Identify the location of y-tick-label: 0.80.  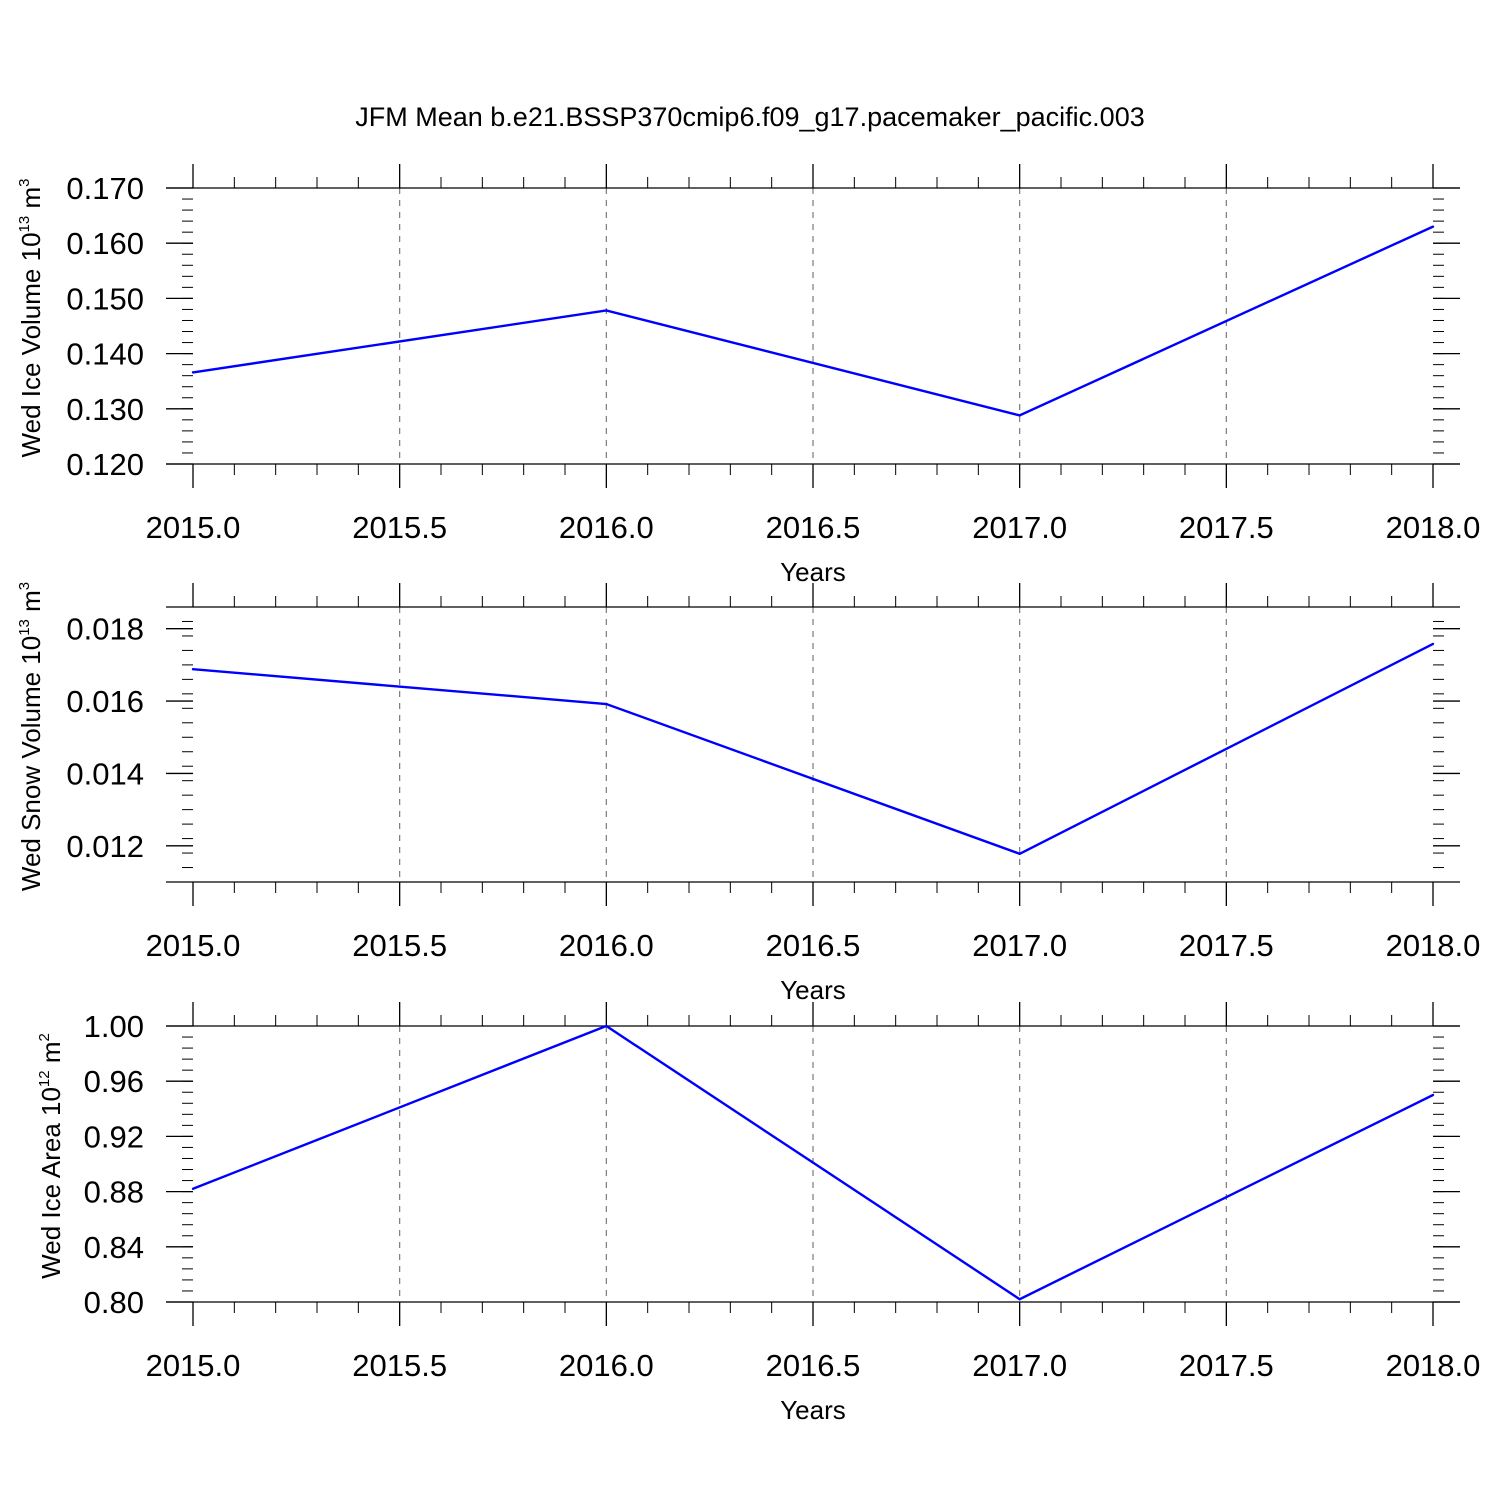
(114, 1302).